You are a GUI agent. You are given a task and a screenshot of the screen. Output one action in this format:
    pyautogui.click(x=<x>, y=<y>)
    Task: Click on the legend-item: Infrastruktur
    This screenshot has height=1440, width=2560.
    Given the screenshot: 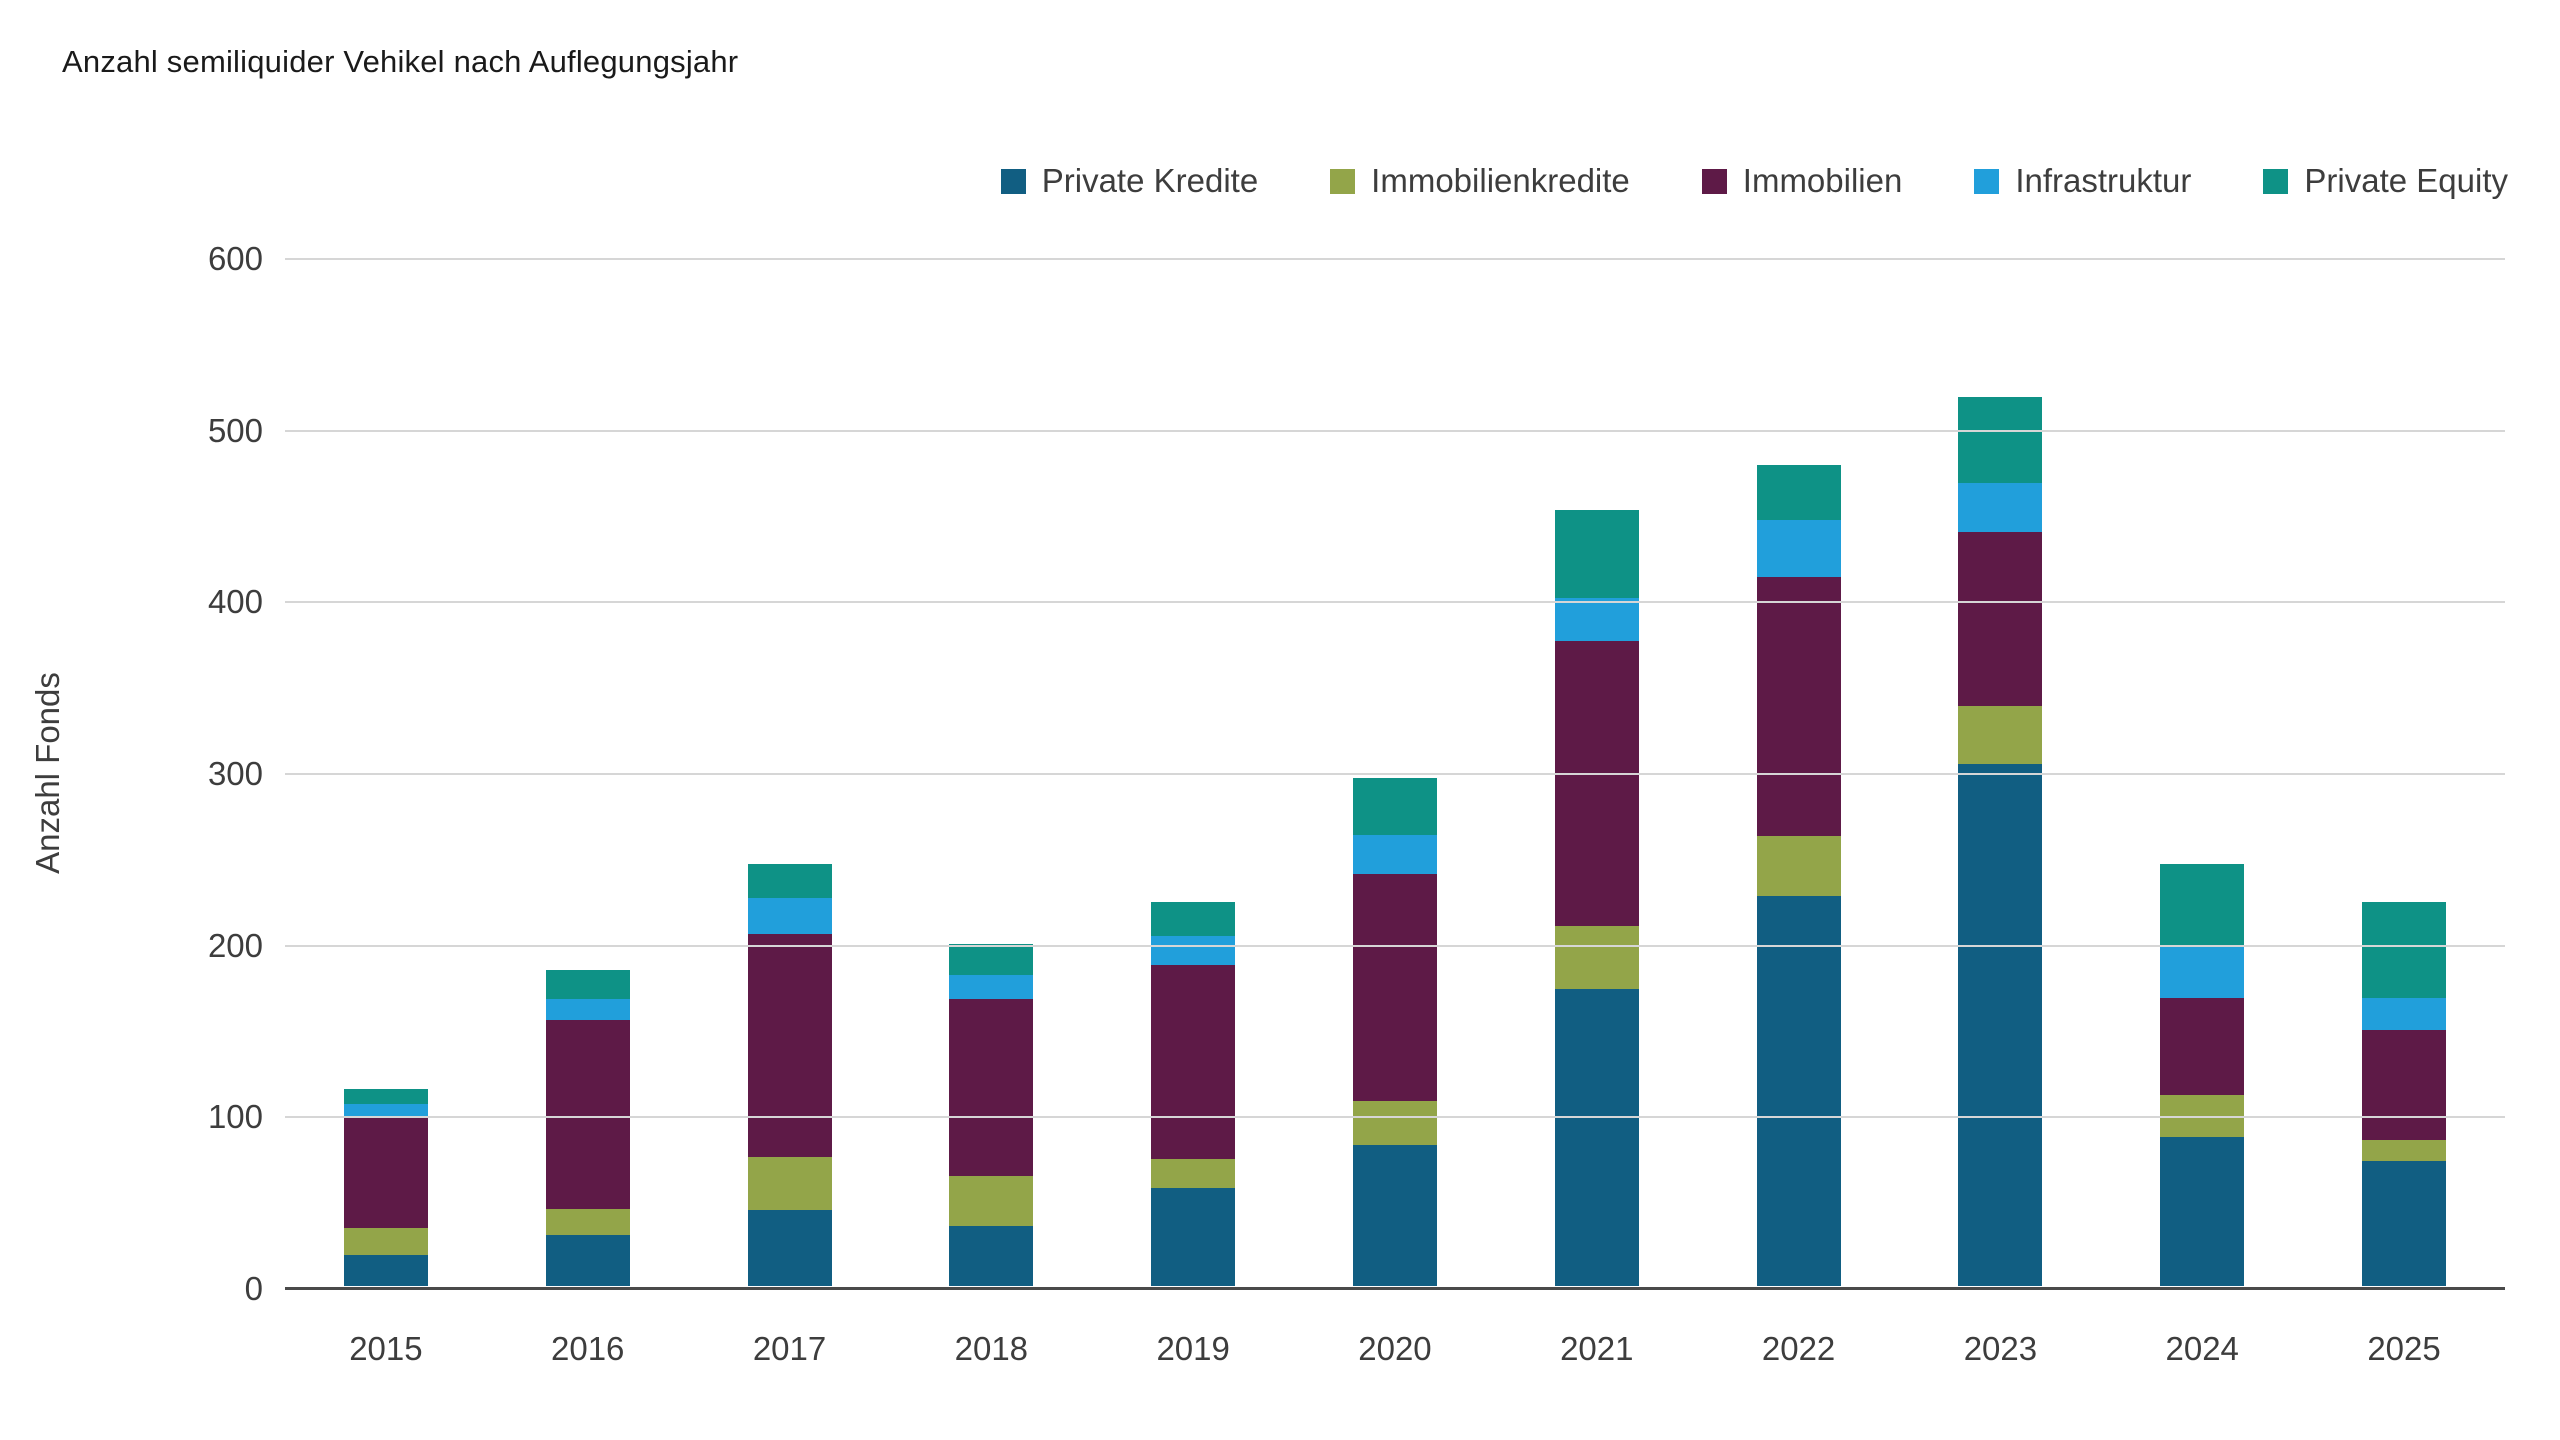 What is the action you would take?
    pyautogui.click(x=2082, y=181)
    